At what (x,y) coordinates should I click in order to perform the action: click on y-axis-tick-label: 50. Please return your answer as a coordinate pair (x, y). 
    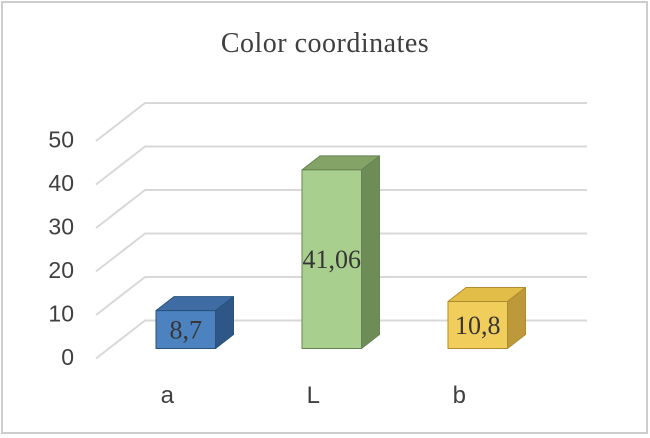
    Looking at the image, I should click on (61, 140).